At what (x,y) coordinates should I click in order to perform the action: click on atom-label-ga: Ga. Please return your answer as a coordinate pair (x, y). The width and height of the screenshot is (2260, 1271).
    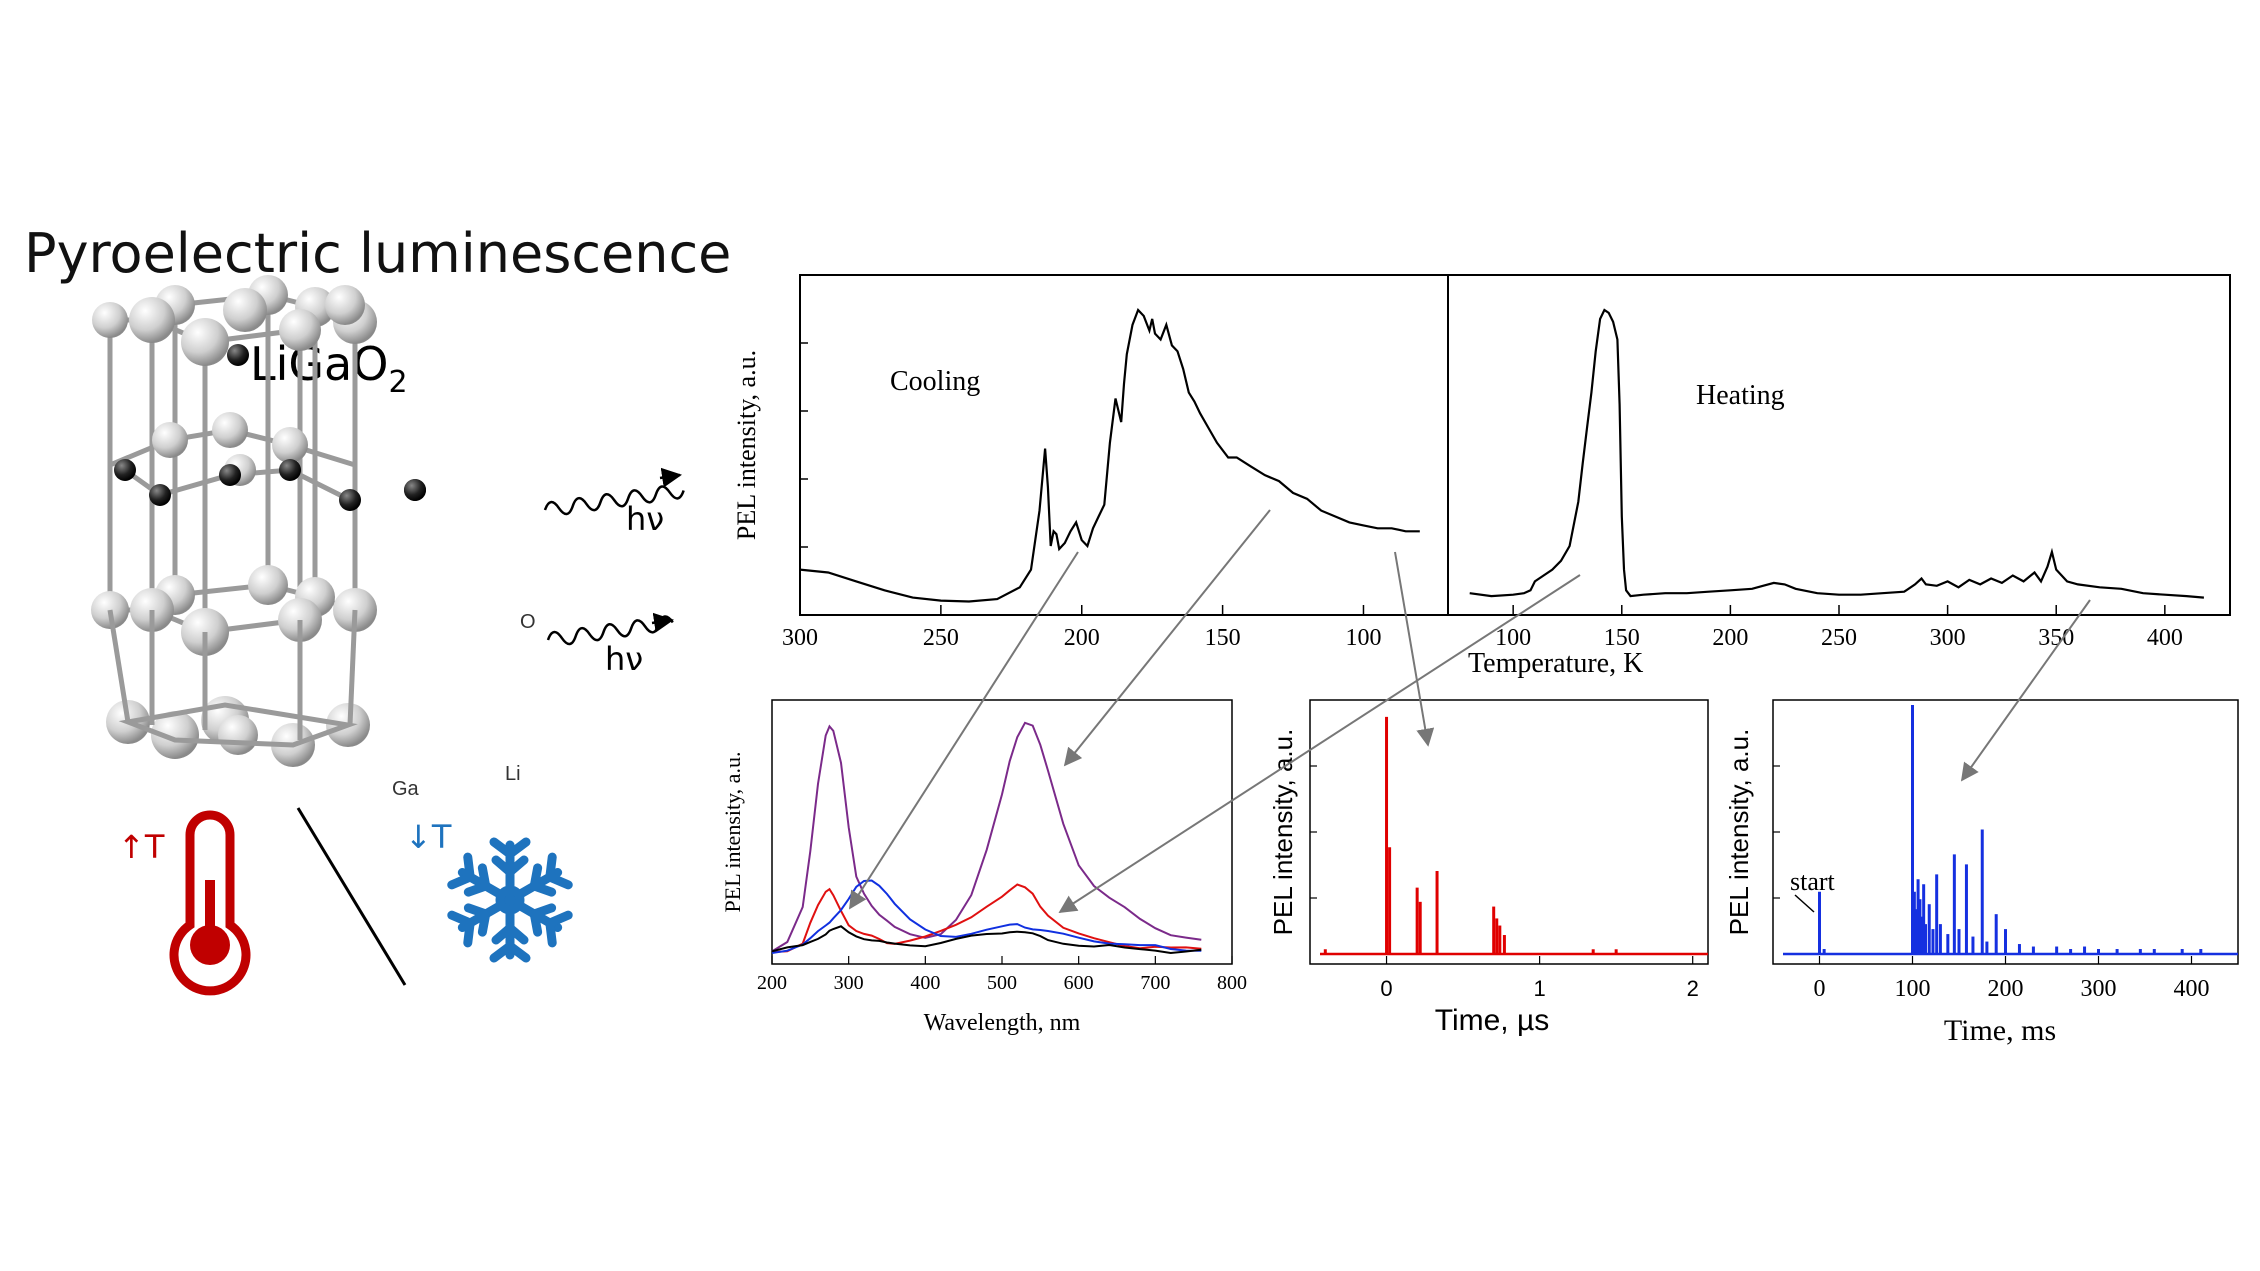
    Looking at the image, I should click on (406, 789).